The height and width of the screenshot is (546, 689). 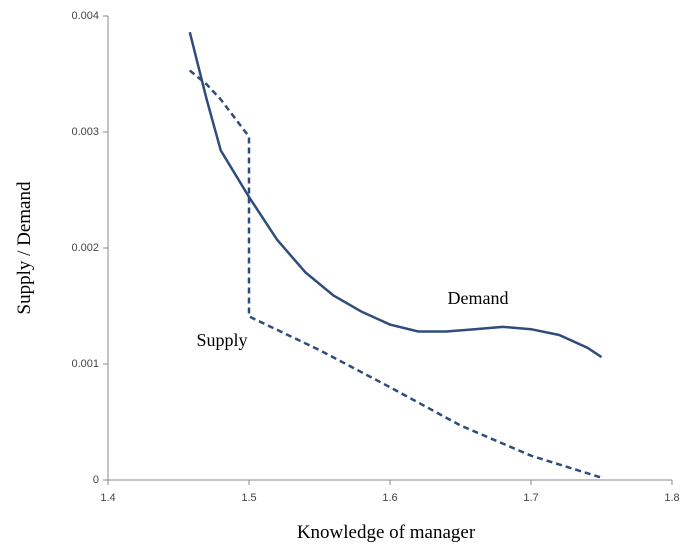 I want to click on x-tick-label: 1.7, so click(x=530, y=498).